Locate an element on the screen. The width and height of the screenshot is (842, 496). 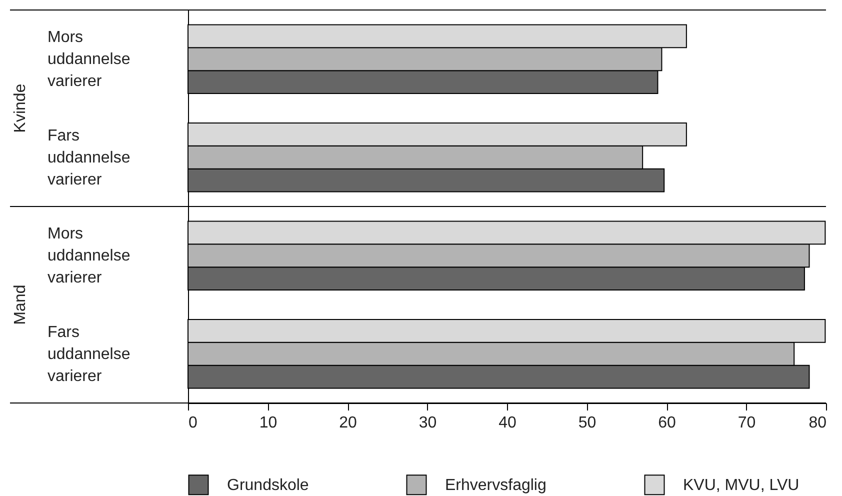
x-tick-label: 40 is located at coordinates (507, 423).